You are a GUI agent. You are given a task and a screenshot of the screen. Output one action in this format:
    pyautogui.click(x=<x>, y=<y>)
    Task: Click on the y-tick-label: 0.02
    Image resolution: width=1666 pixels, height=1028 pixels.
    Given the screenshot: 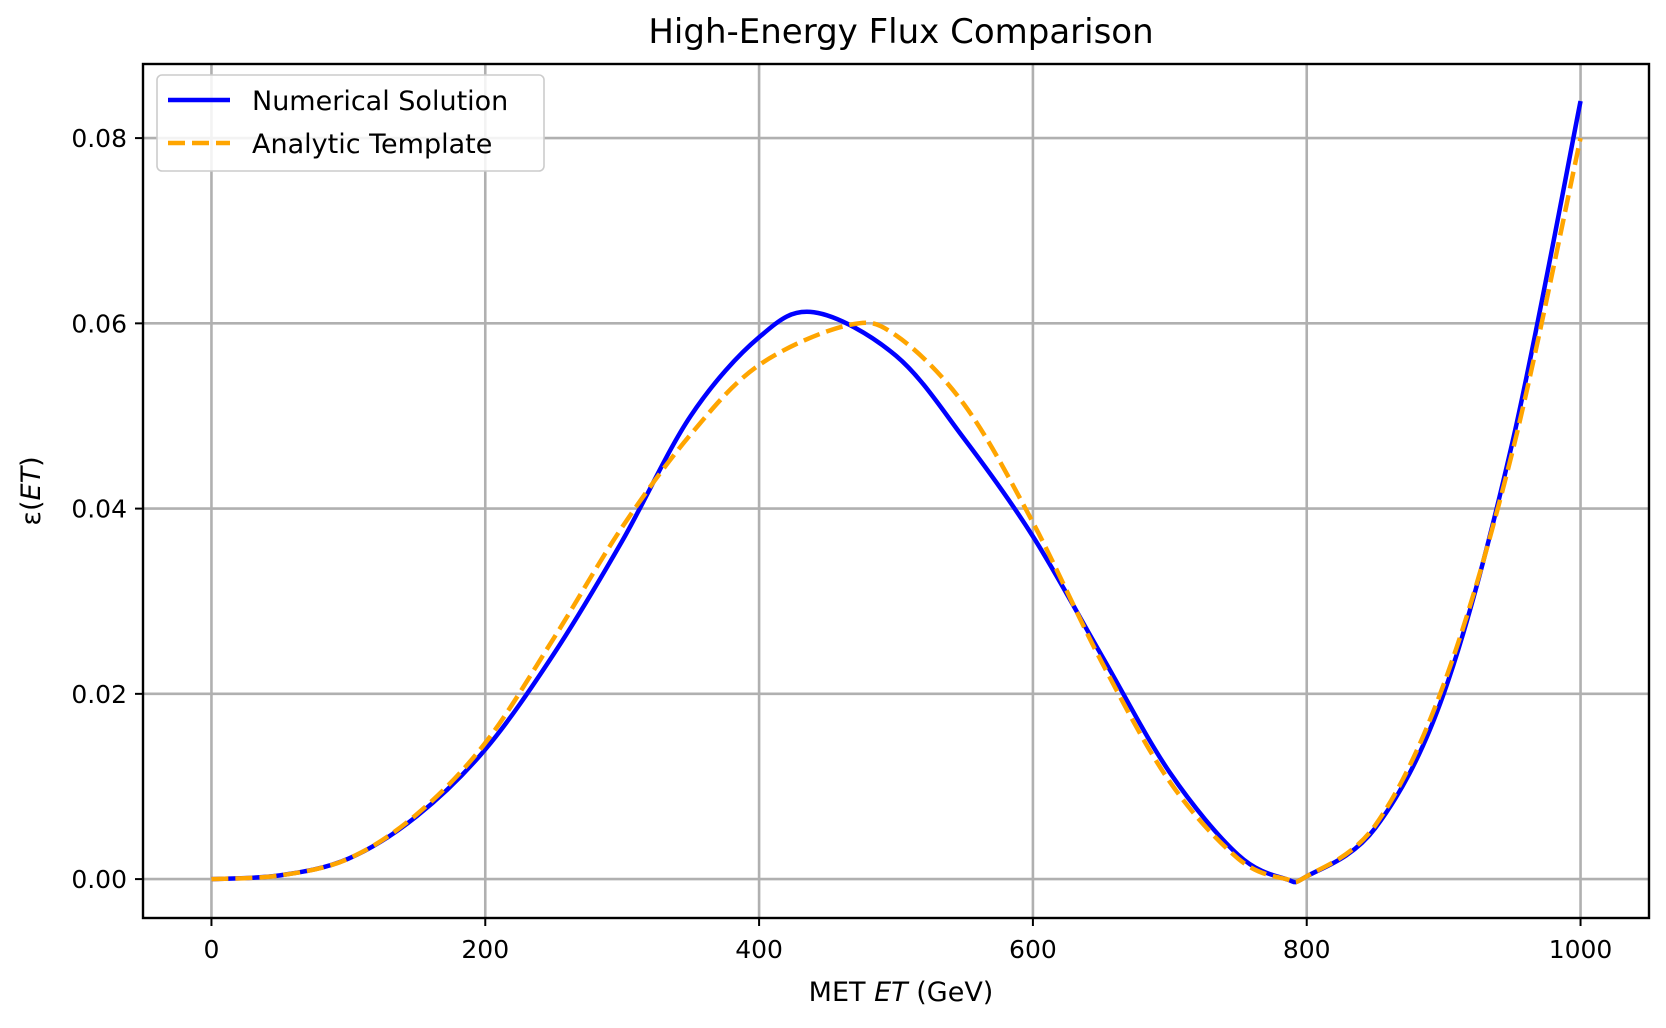 What is the action you would take?
    pyautogui.click(x=99, y=694)
    